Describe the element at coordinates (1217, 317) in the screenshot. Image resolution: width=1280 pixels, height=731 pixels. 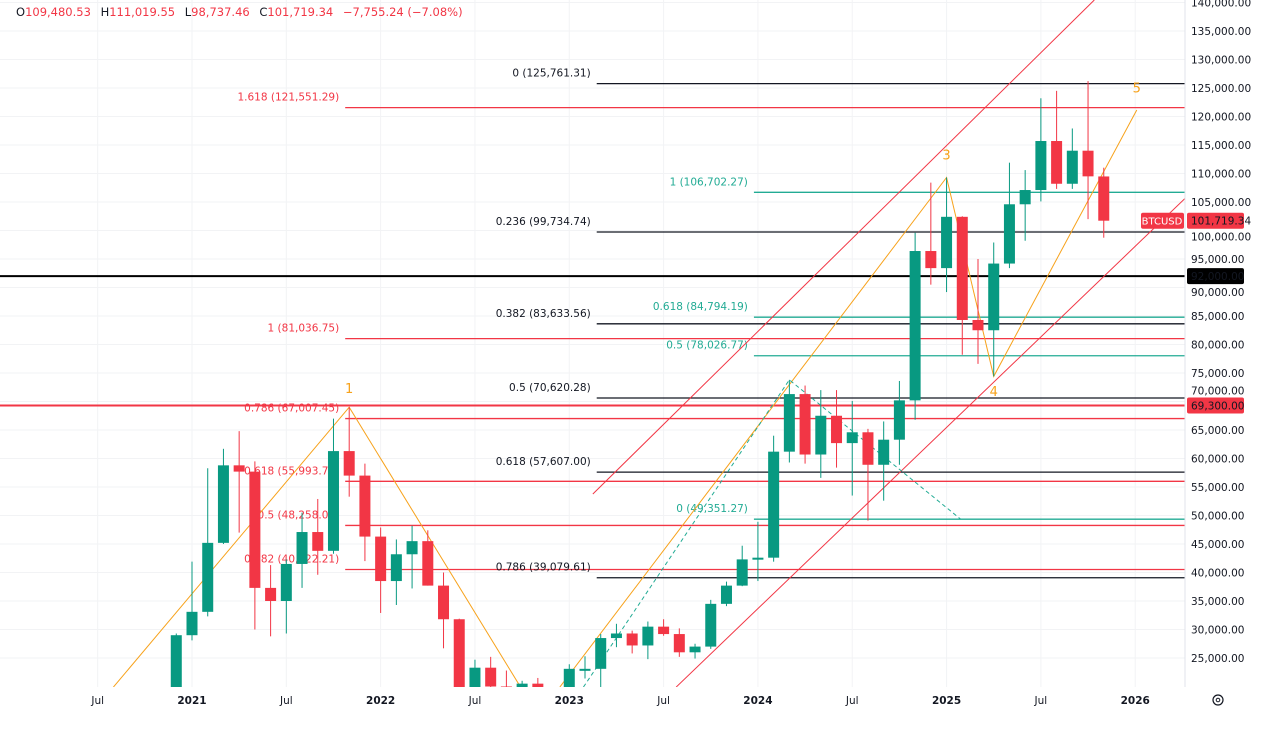
I see `price-tick-label: 85,000.00` at that location.